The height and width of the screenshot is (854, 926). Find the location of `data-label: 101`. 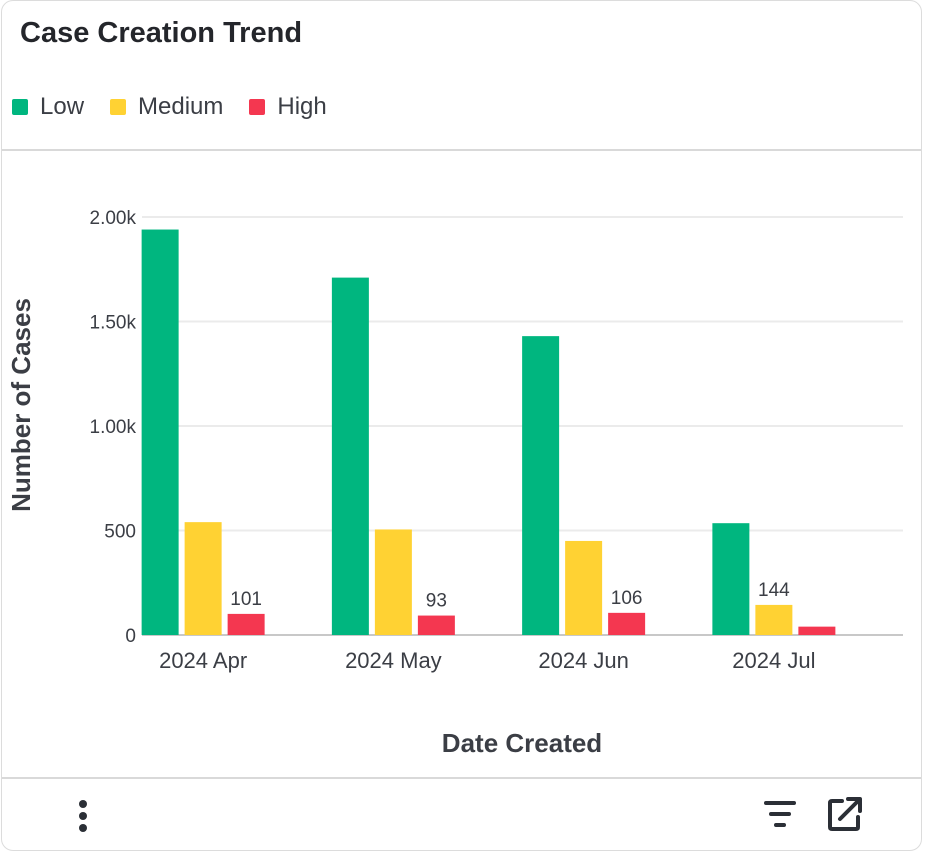

data-label: 101 is located at coordinates (246, 599).